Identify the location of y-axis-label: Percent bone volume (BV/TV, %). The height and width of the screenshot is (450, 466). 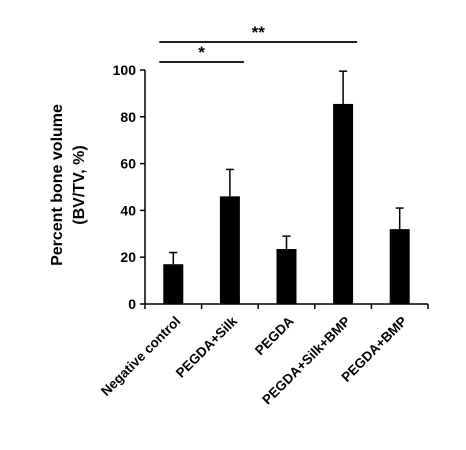
(68, 185).